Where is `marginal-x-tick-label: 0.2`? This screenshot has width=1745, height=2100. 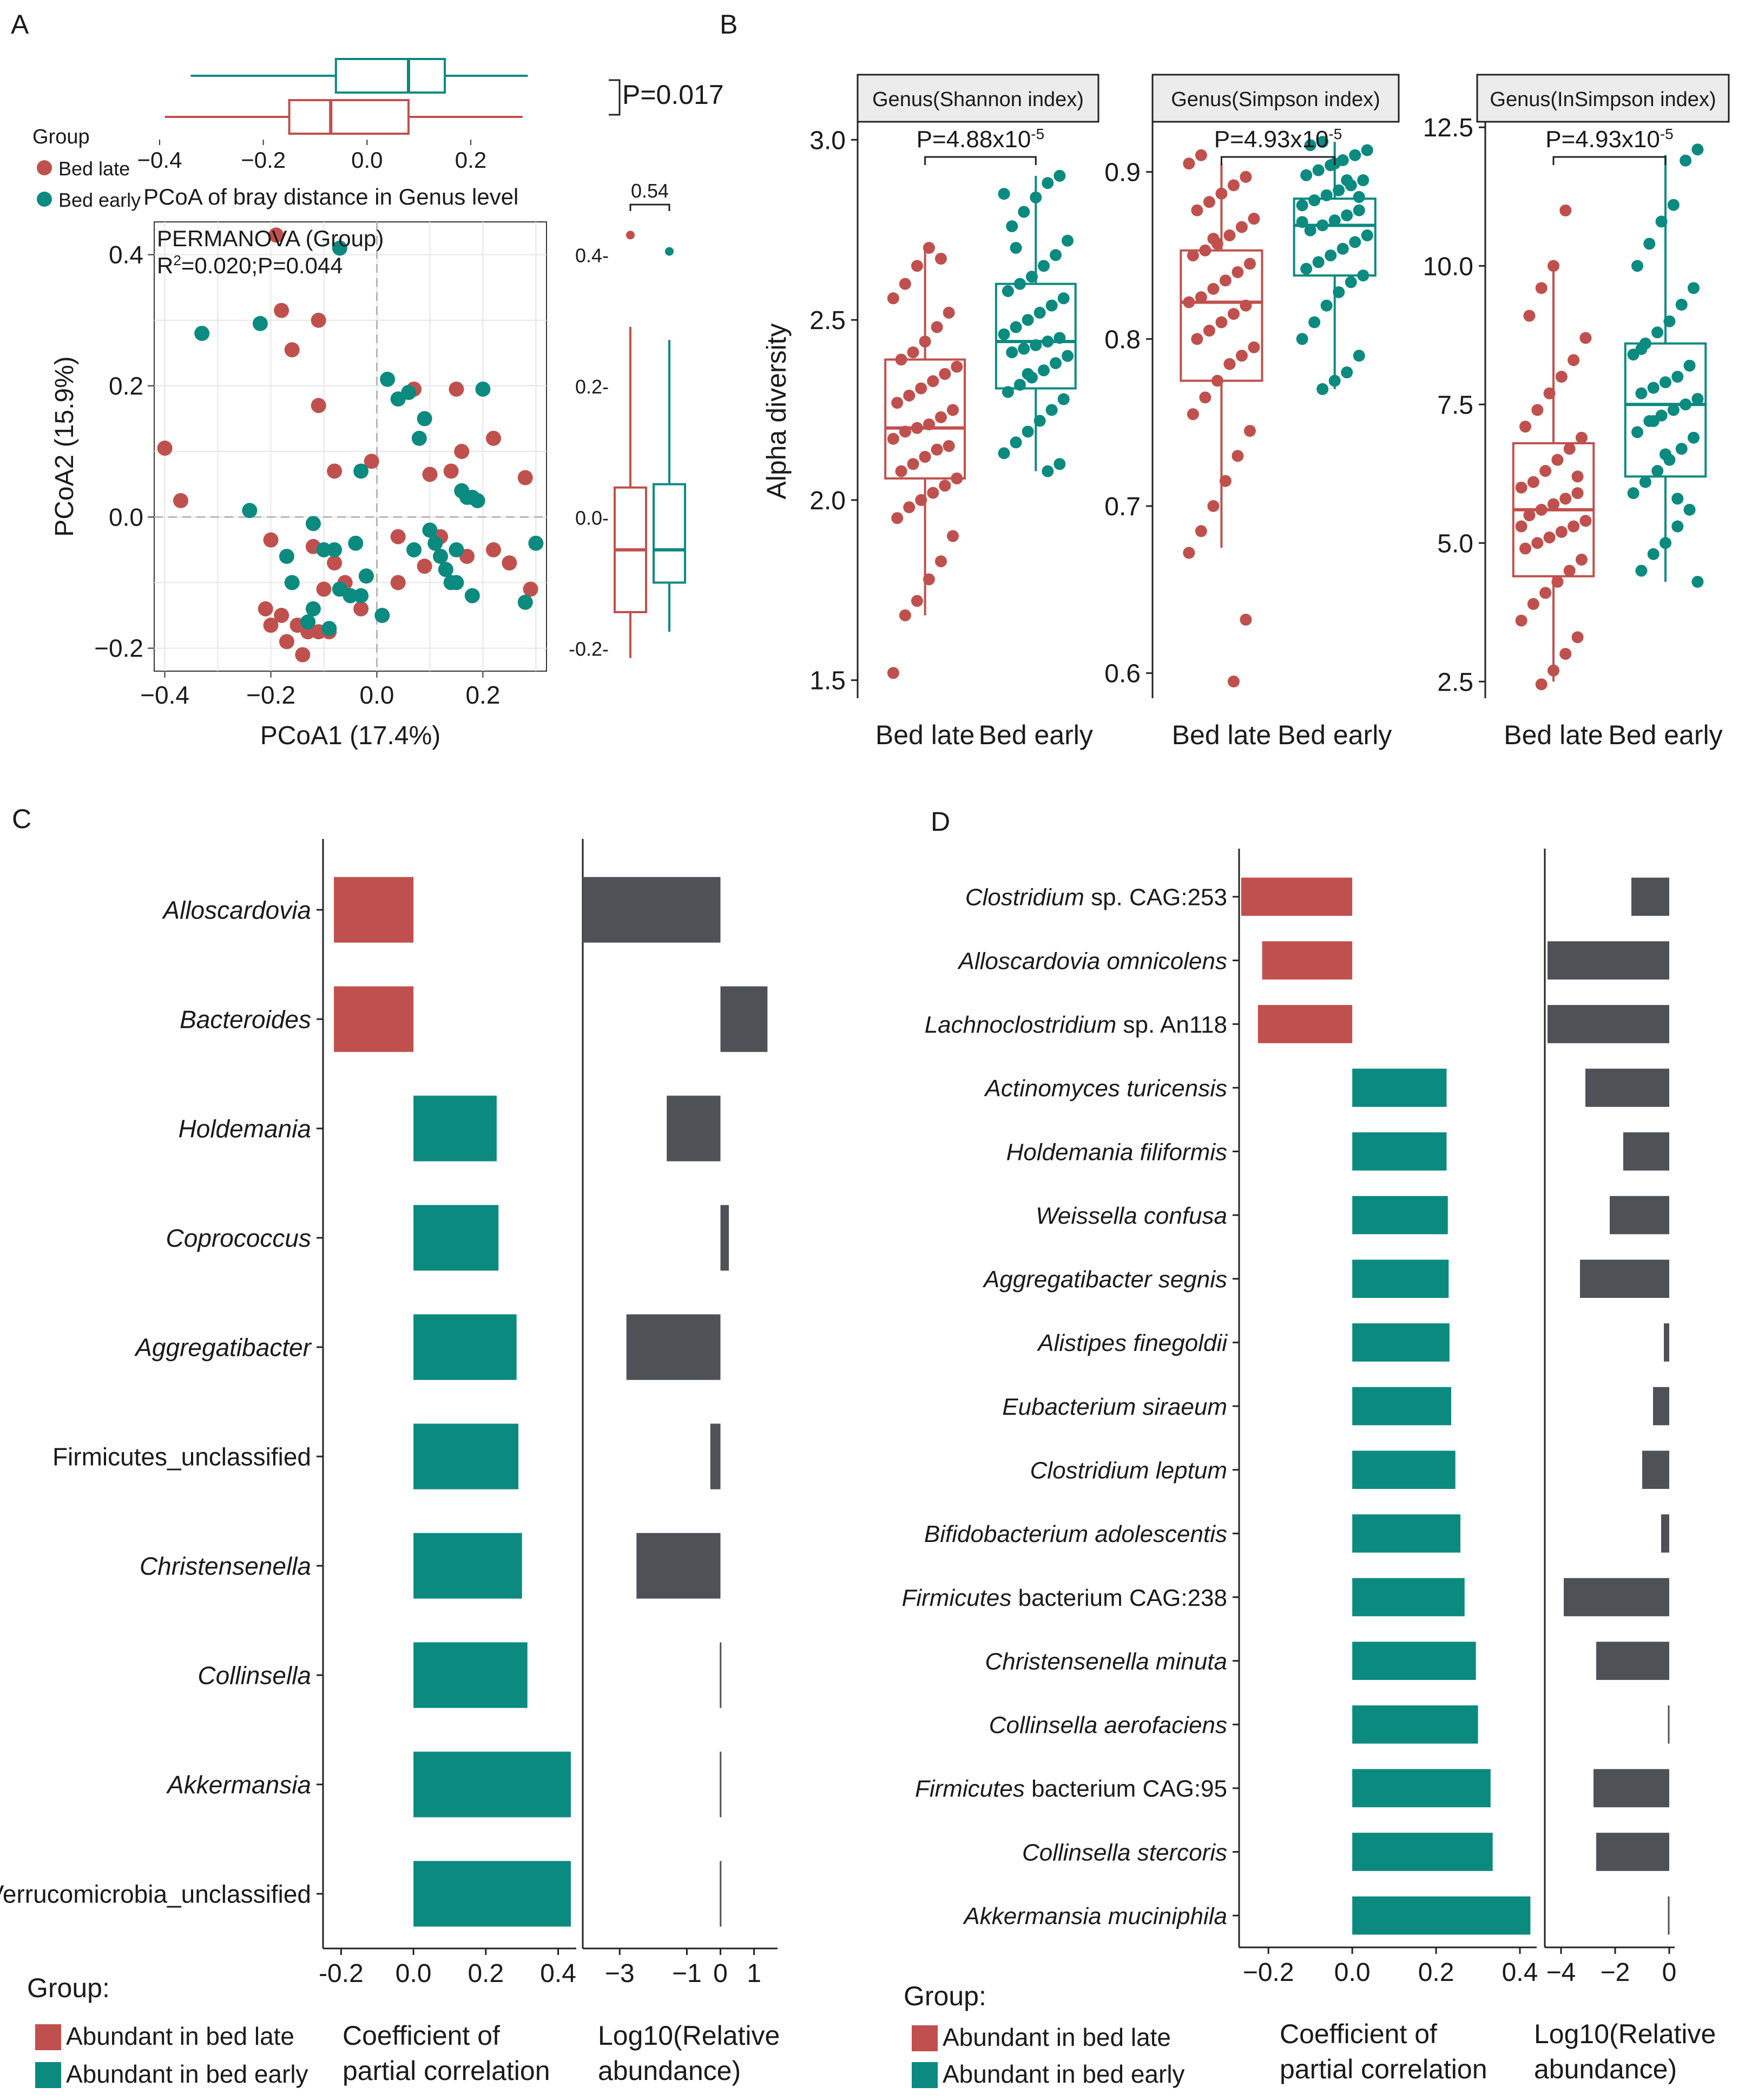 marginal-x-tick-label: 0.2 is located at coordinates (470, 160).